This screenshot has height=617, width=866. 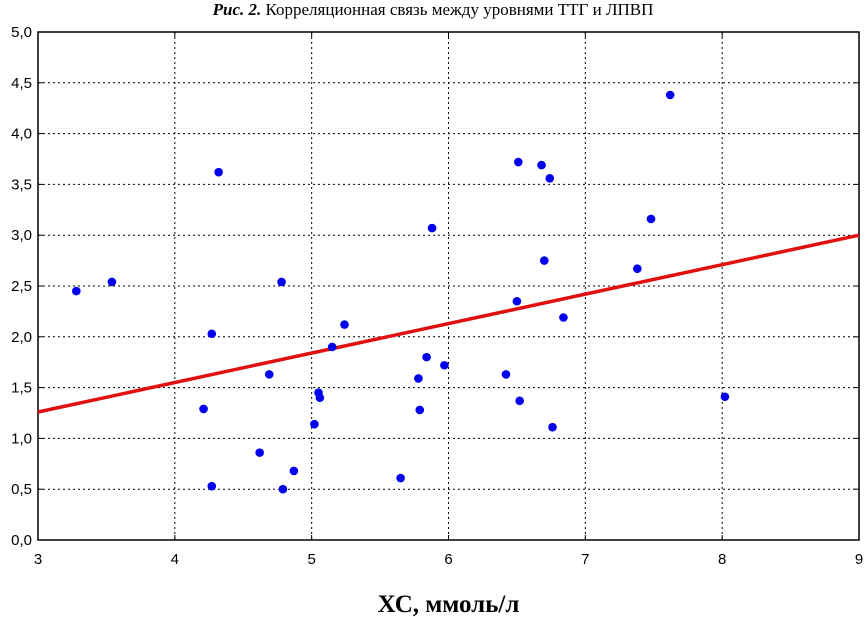 What do you see at coordinates (21, 184) in the screenshot?
I see `y-tick-label: 3,5` at bounding box center [21, 184].